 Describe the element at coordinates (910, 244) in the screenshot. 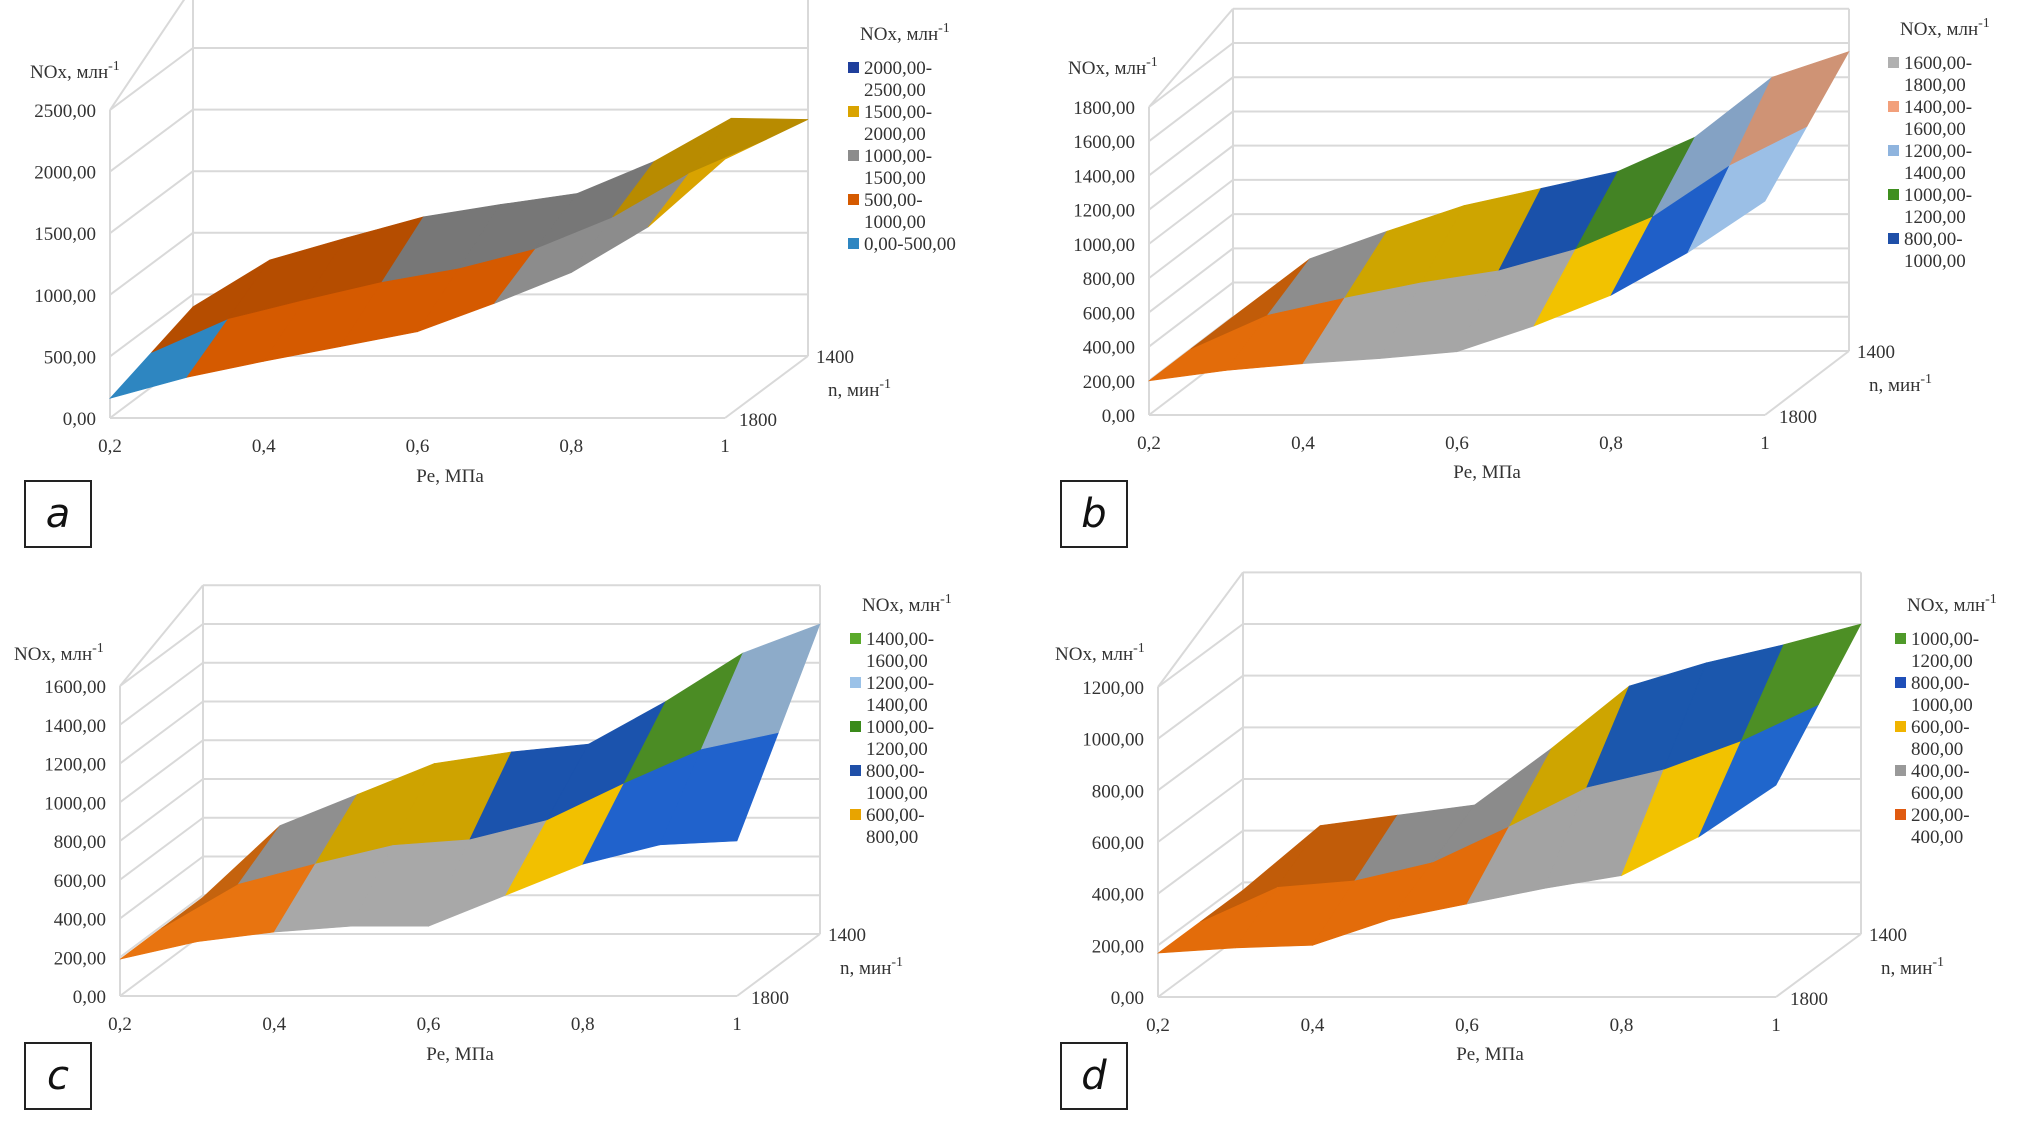

I see `legend-label: 0,00-500,00` at that location.